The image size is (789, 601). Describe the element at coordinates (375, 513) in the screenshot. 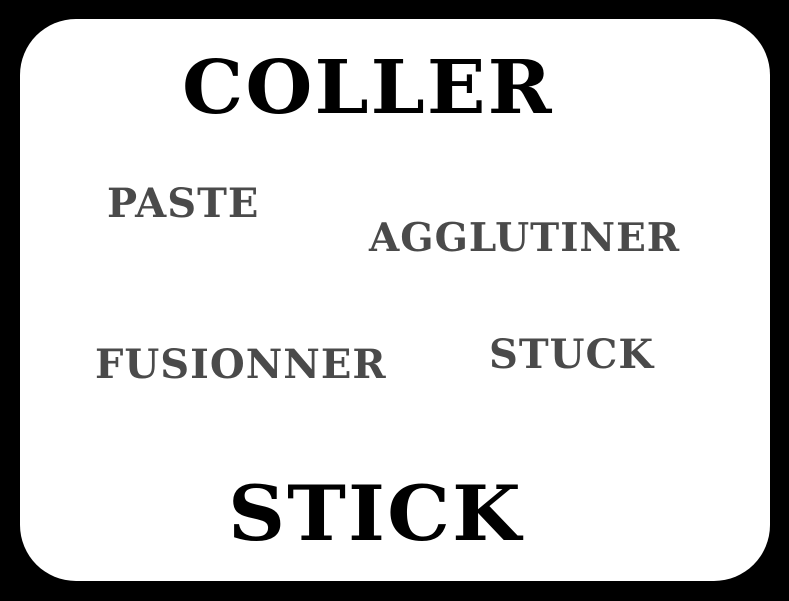

I see `title-word-stick: STICK` at that location.